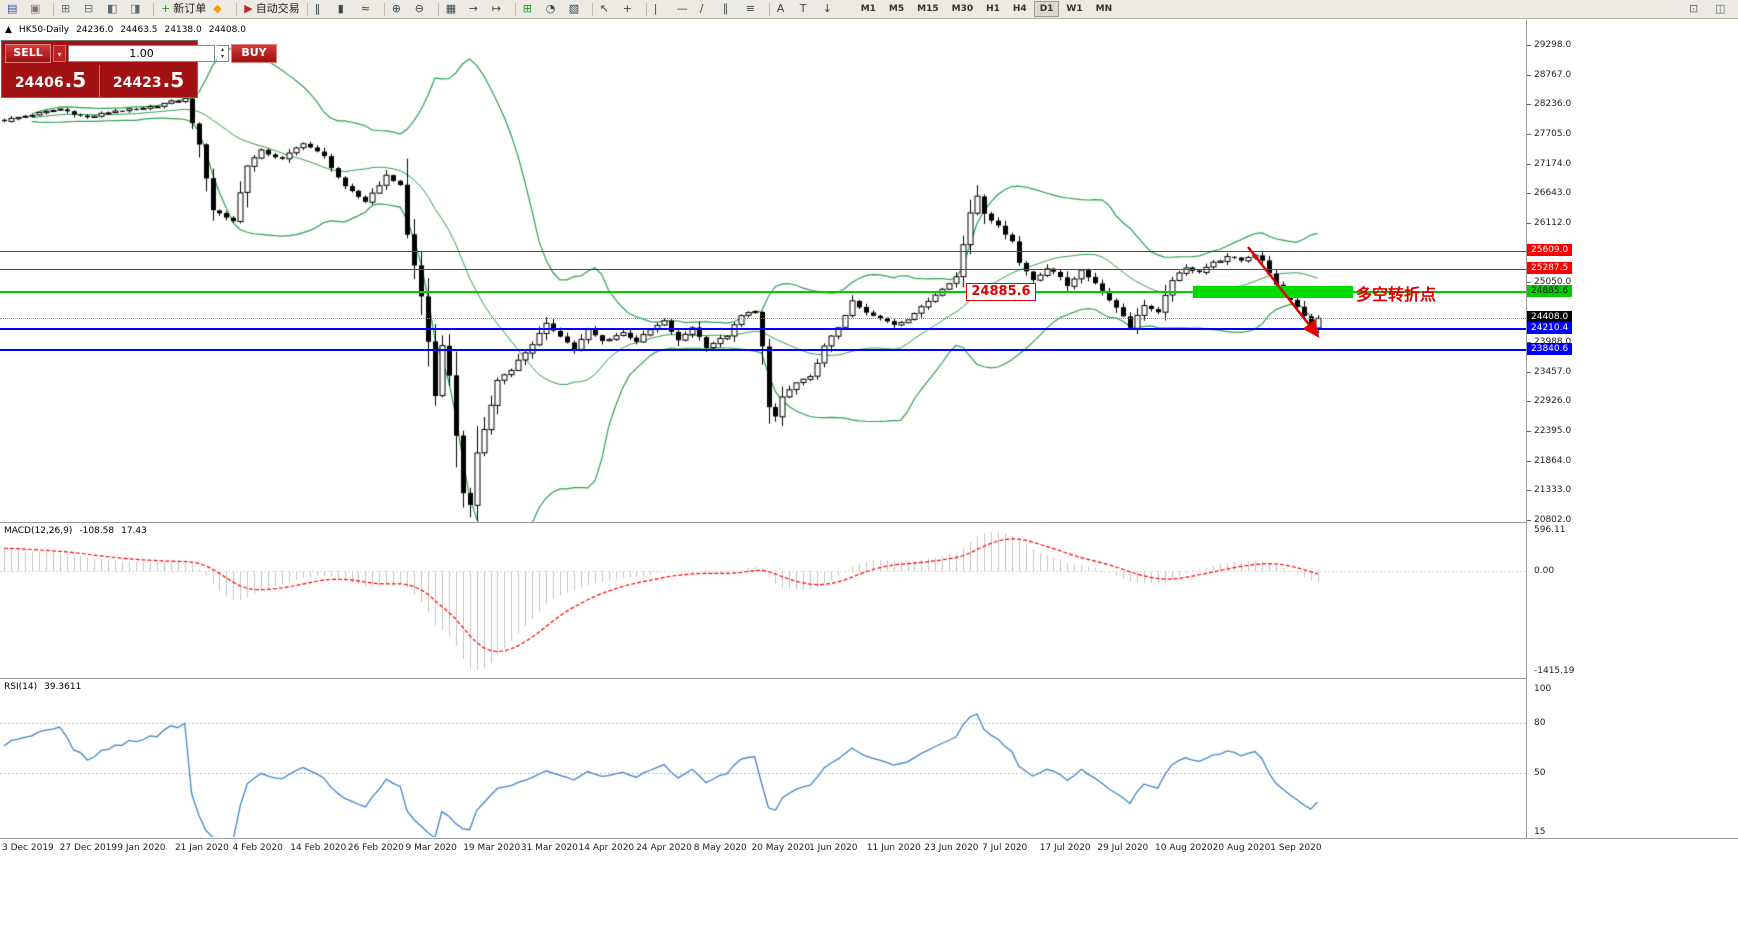  What do you see at coordinates (631, 9) in the screenshot?
I see `crosshair-icon: +` at bounding box center [631, 9].